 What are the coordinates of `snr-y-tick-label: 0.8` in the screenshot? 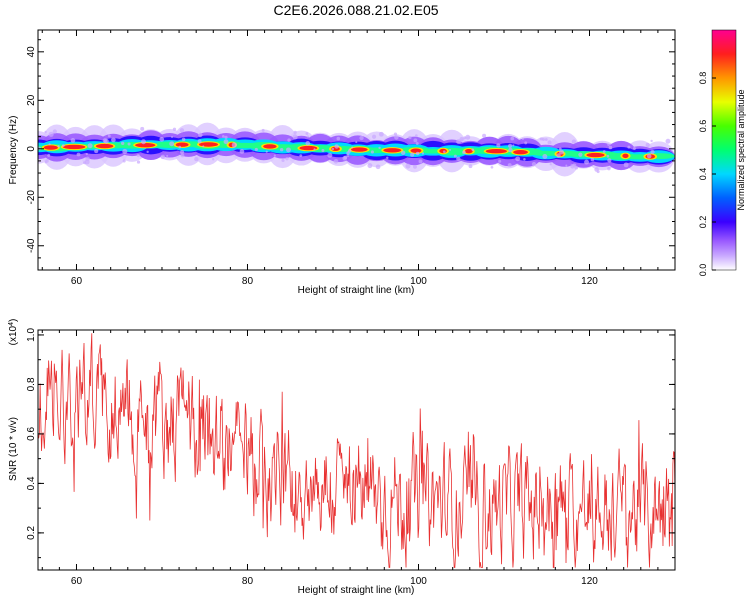 It's located at (31, 384).